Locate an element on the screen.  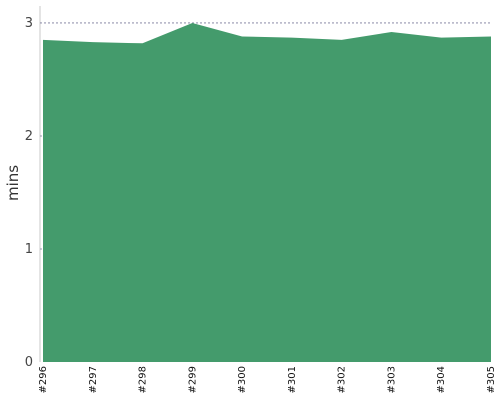
x-tick-label: #298 is located at coordinates (143, 379).